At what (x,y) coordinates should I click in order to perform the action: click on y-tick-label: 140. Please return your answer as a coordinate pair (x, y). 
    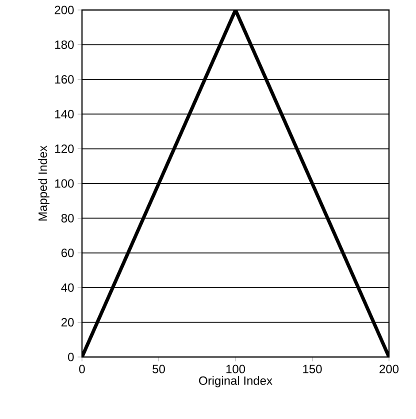
    Looking at the image, I should click on (64, 114).